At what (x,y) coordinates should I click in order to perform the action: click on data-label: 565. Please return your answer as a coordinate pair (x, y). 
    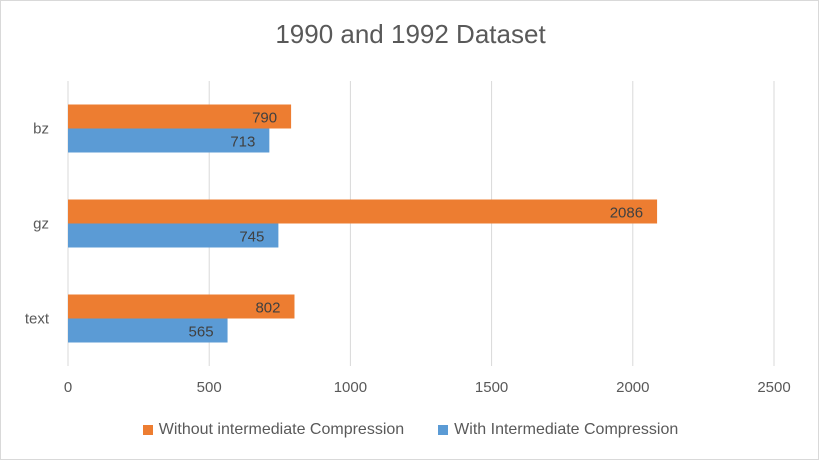
    Looking at the image, I should click on (201, 332).